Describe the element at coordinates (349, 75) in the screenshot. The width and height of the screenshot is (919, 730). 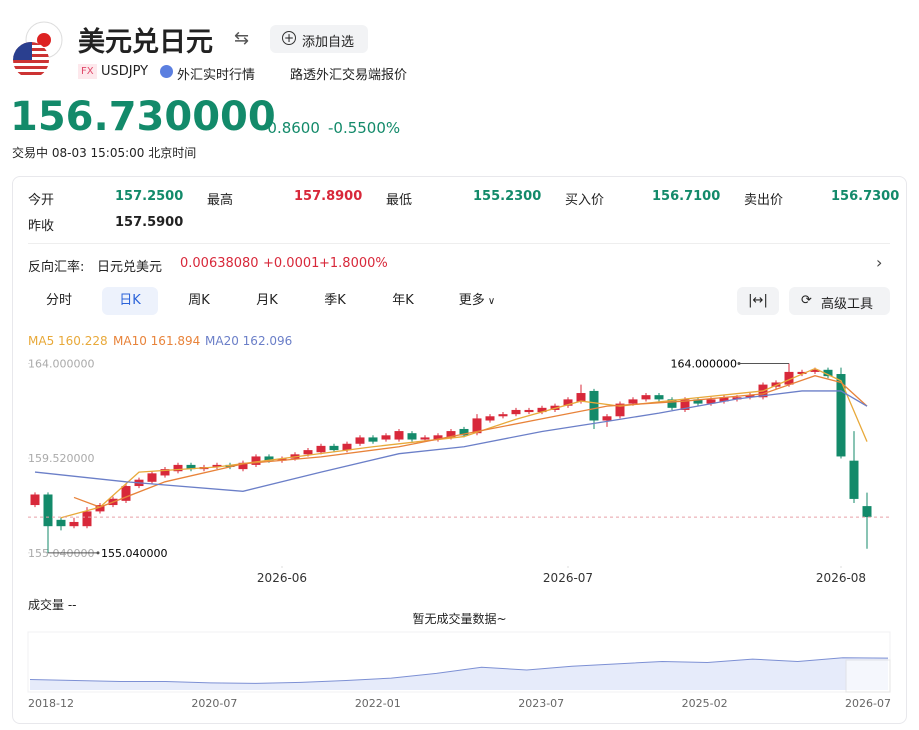
I see `source: 路透外汇交易端报价` at that location.